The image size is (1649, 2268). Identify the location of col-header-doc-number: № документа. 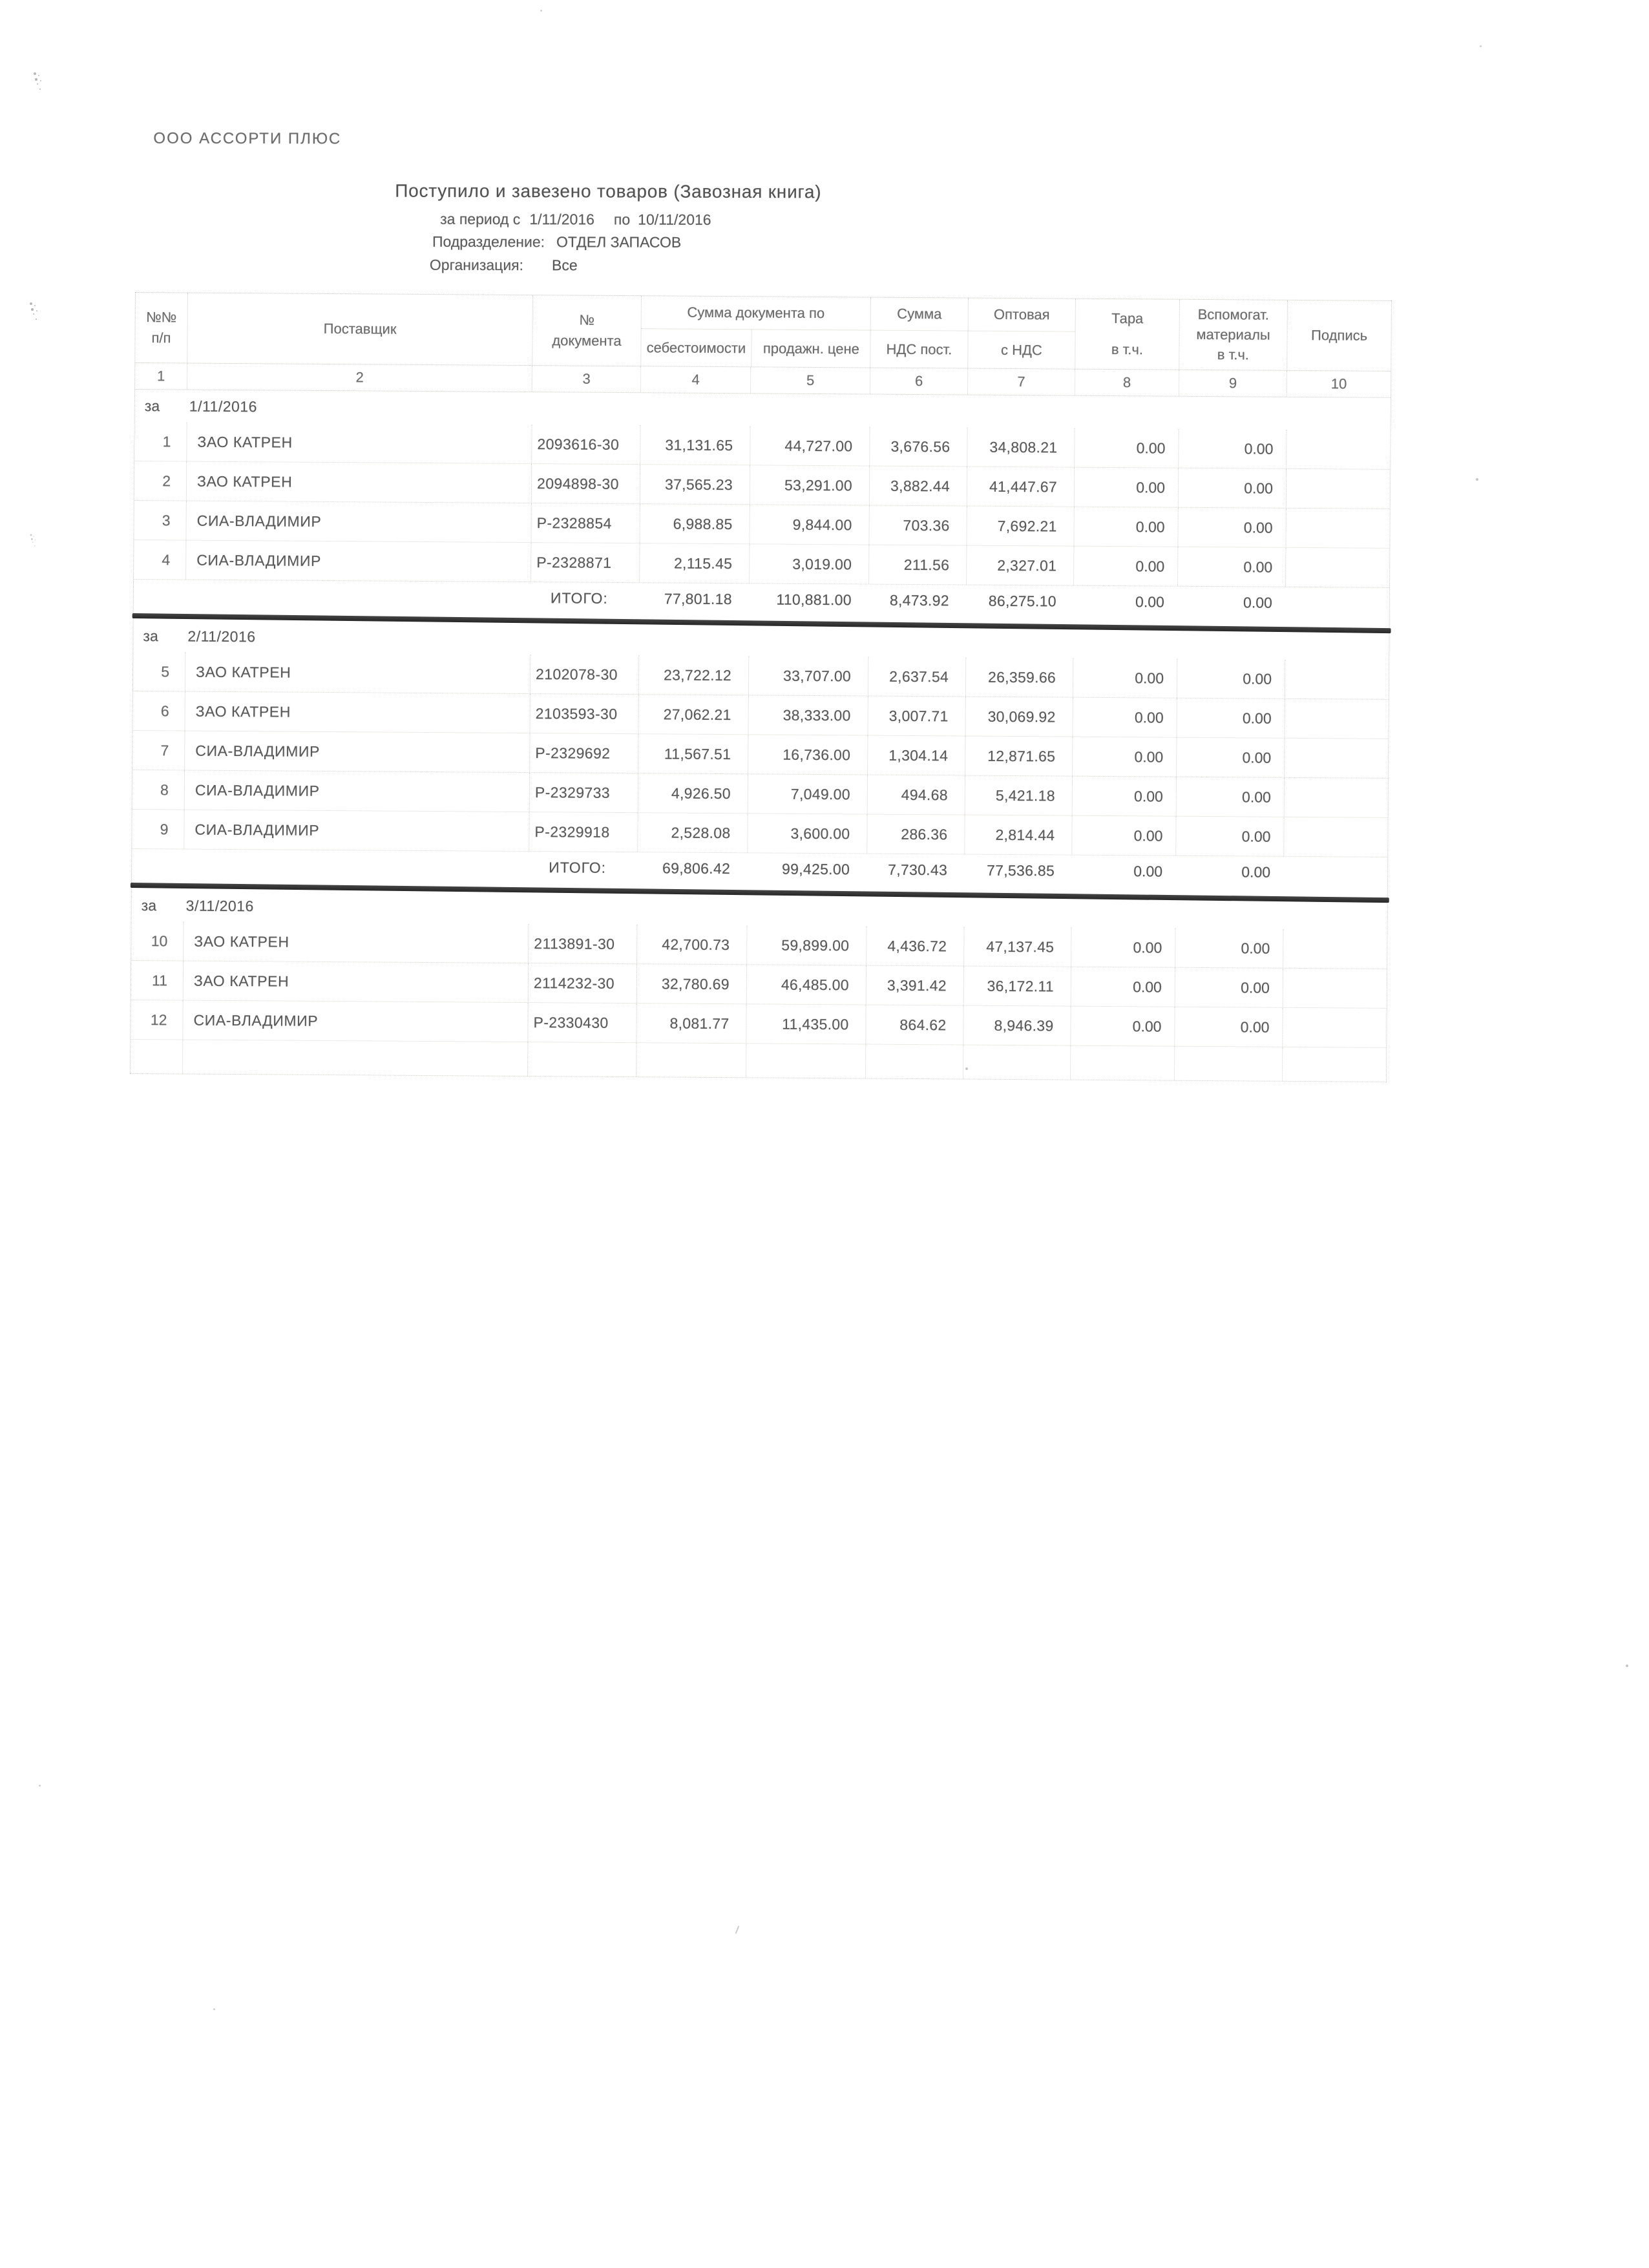
(586, 330).